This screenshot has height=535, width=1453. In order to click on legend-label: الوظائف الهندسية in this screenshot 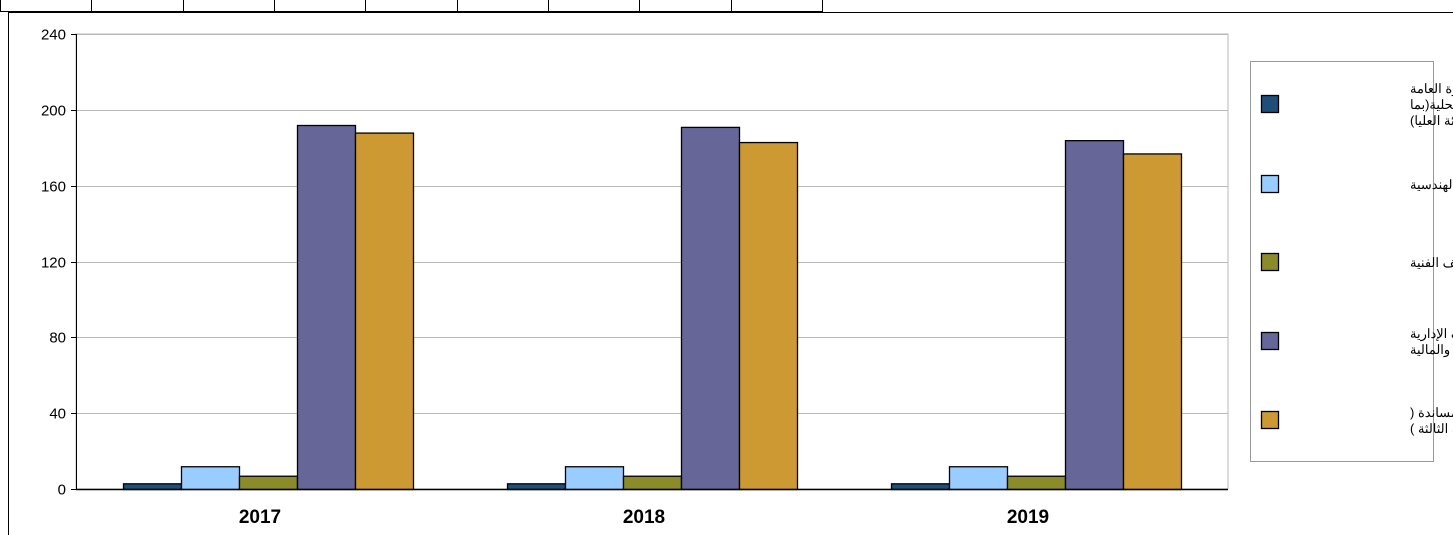, I will do `click(1431, 185)`.